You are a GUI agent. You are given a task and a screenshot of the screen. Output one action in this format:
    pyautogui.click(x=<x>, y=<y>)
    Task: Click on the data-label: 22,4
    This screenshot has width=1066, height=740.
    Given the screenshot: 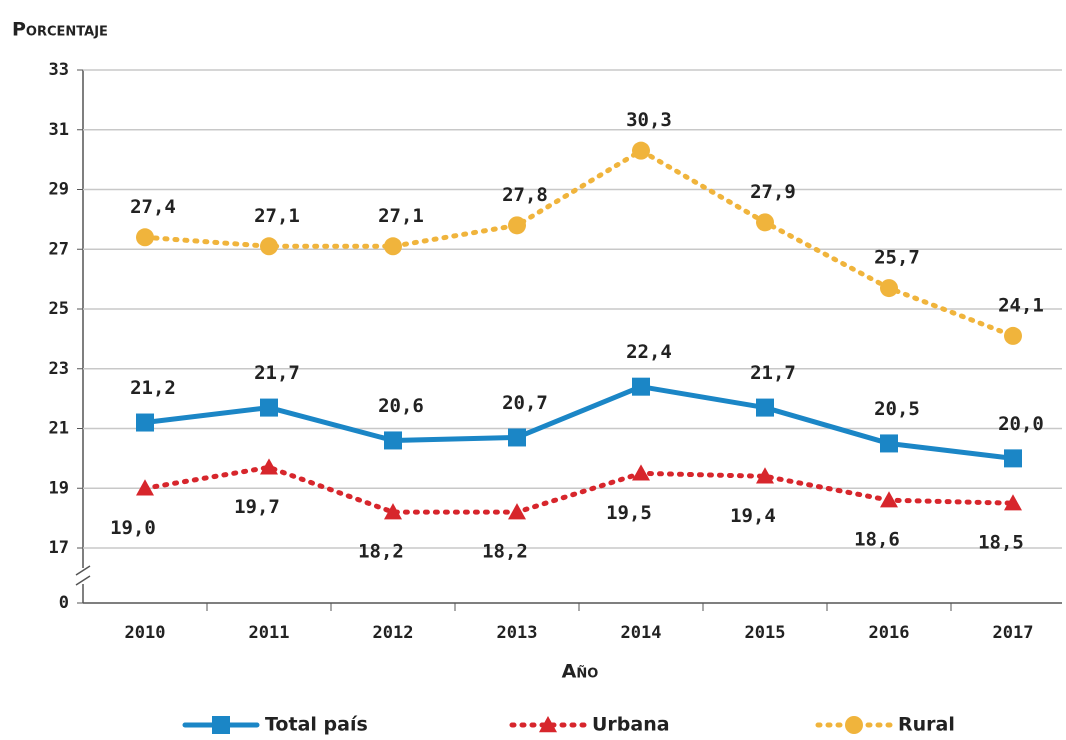 What is the action you would take?
    pyautogui.click(x=649, y=352)
    